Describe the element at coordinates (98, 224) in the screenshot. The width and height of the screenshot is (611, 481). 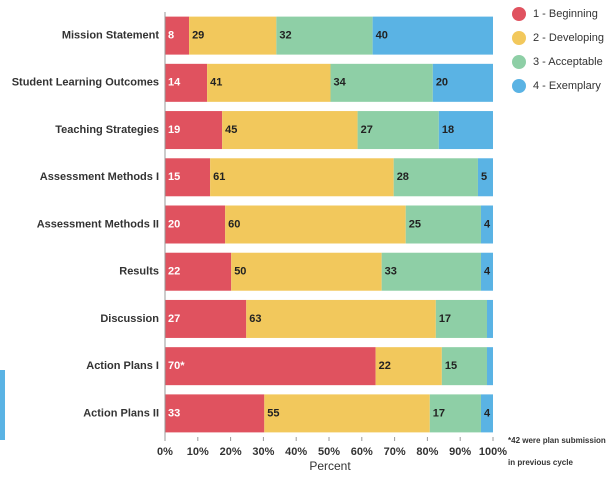
I see `y-tick-label: Assessment Methods II` at that location.